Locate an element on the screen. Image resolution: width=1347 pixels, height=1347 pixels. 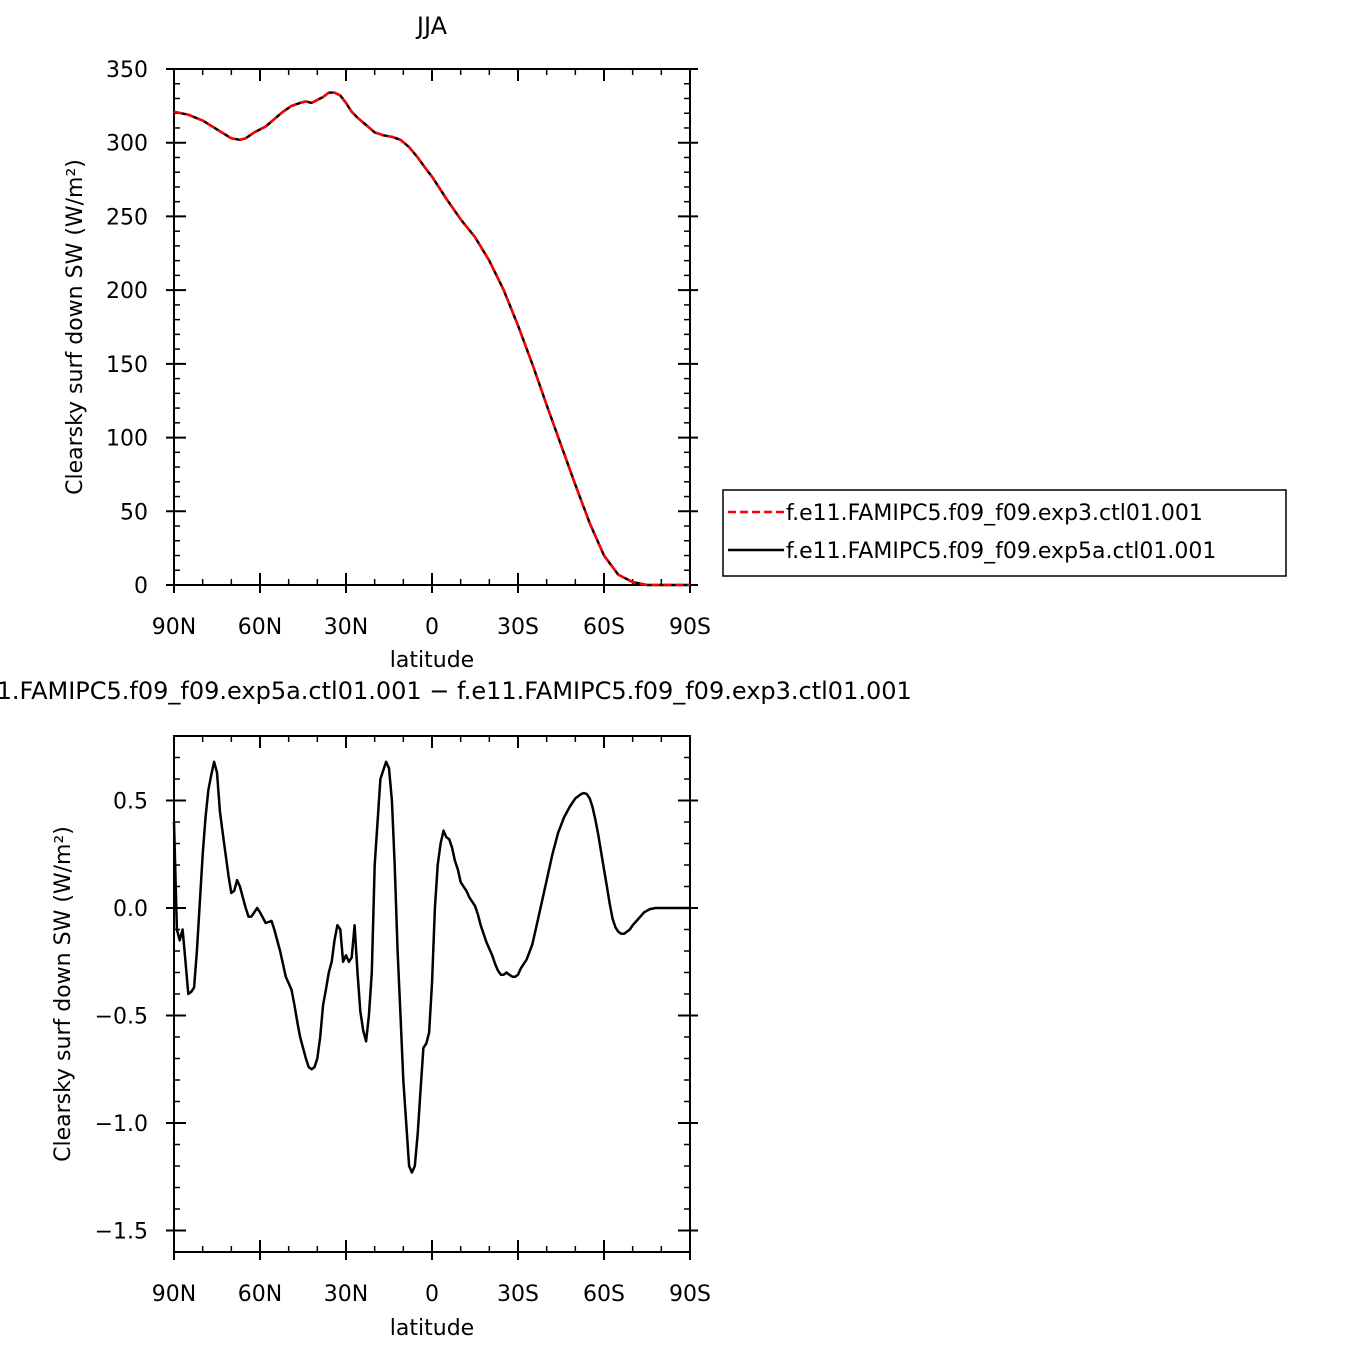
bottom-x-tick-label: 60N is located at coordinates (260, 1294).